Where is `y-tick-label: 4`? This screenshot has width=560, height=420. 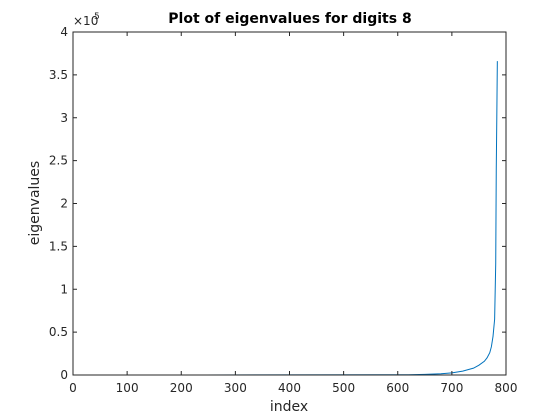 y-tick-label: 4 is located at coordinates (64, 32).